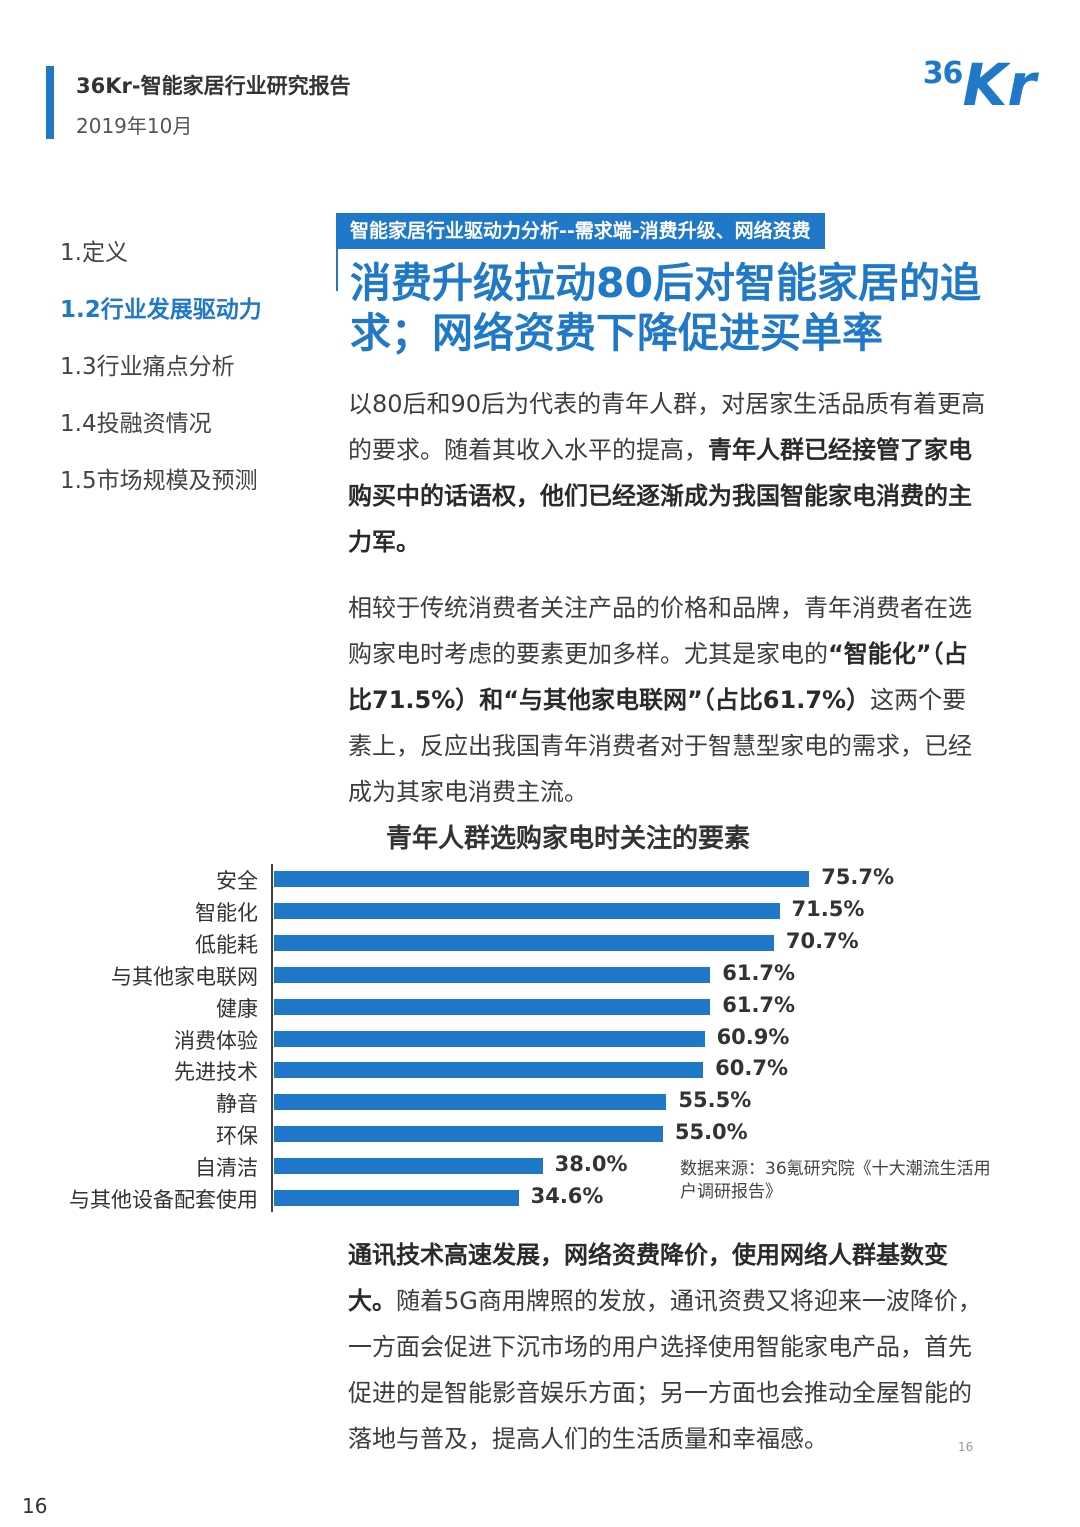  What do you see at coordinates (161, 310) in the screenshot?
I see `toc-item-drivers: 1.2行业发展驱动力` at bounding box center [161, 310].